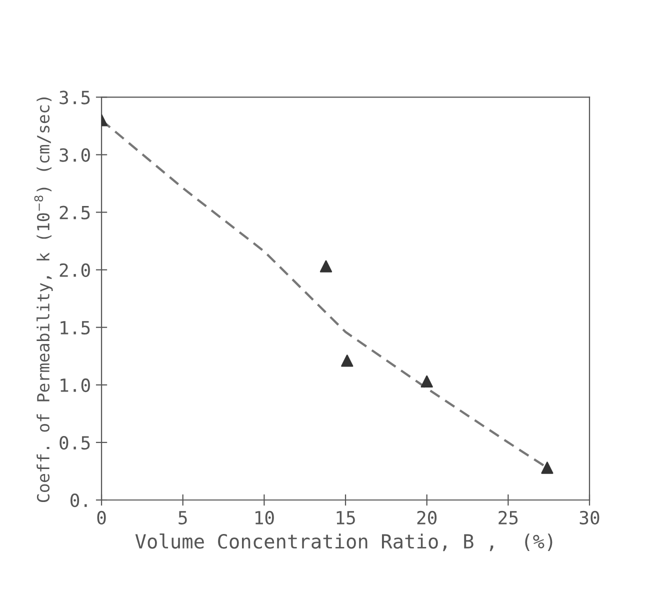 Image resolution: width=655 pixels, height=615 pixels. Describe the element at coordinates (343, 543) in the screenshot. I see `x-axis-title: Volume Concentration Ratio, B , (%)` at that location.